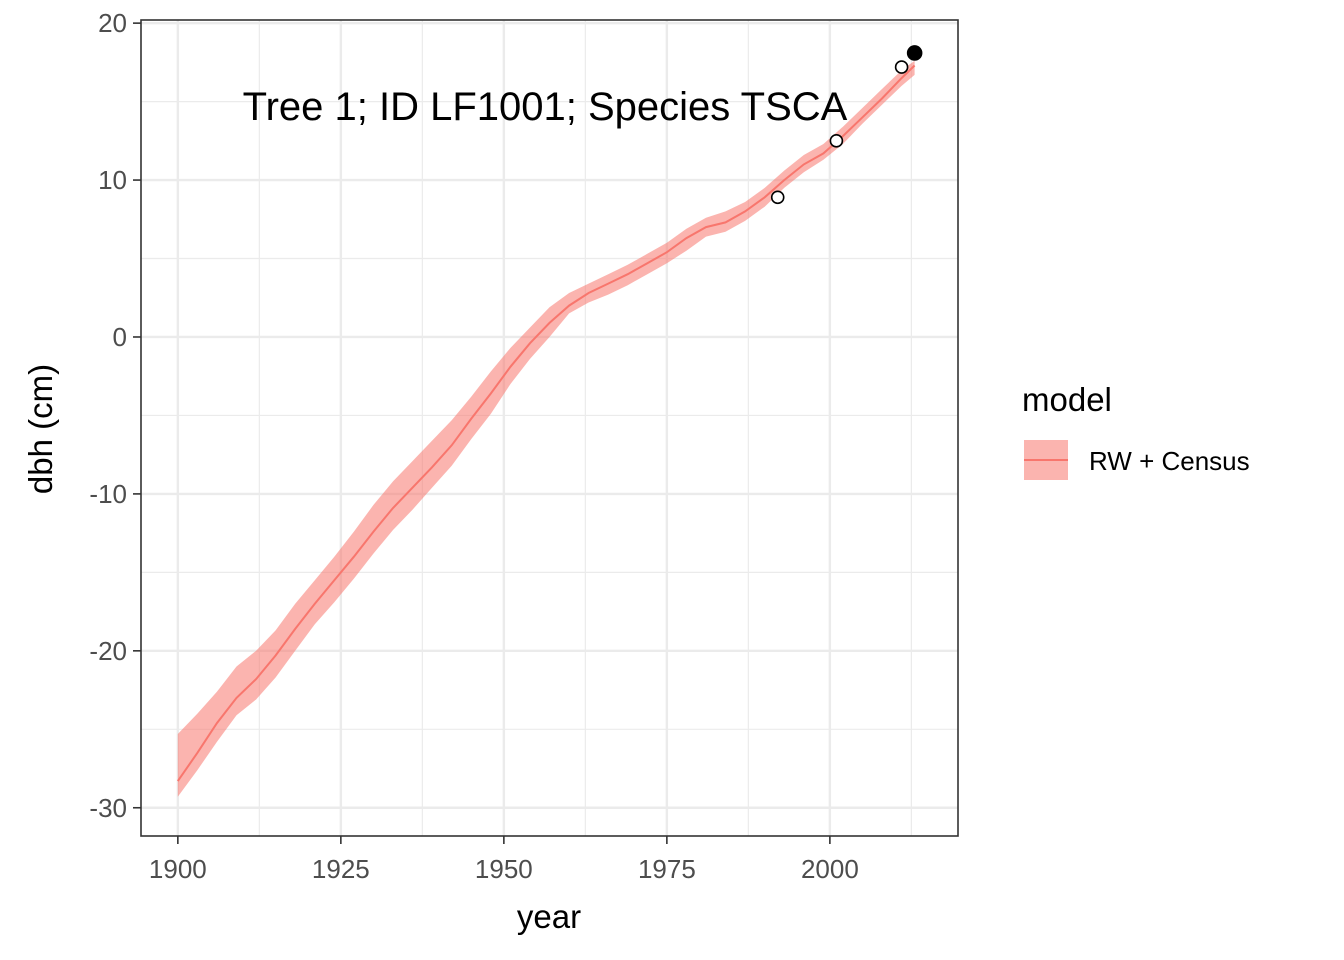 This screenshot has width=1344, height=960. Describe the element at coordinates (115, 415) in the screenshot. I see `y-axis-ticks: -30 -20 -10 0 10 20` at that location.